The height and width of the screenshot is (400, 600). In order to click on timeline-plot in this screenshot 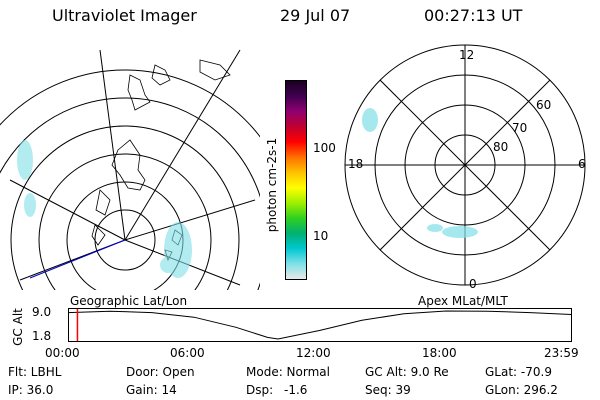, I will do `click(320, 325)`.